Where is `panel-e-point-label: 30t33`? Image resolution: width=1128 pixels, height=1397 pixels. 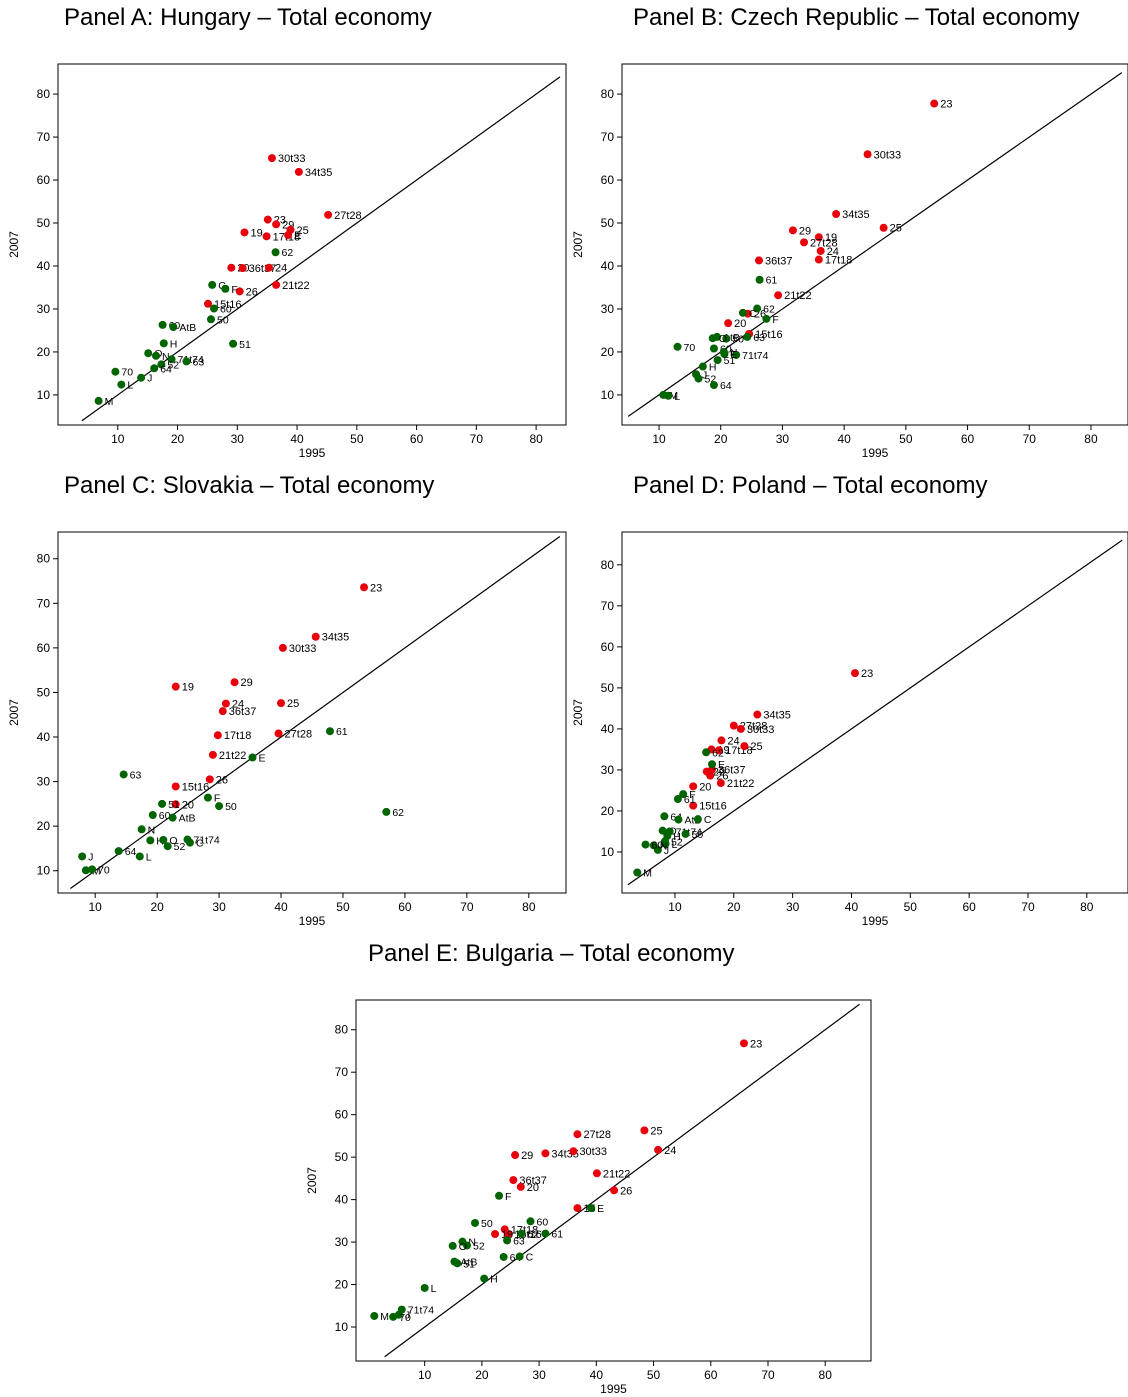 panel-e-point-label: 30t33 is located at coordinates (593, 1152).